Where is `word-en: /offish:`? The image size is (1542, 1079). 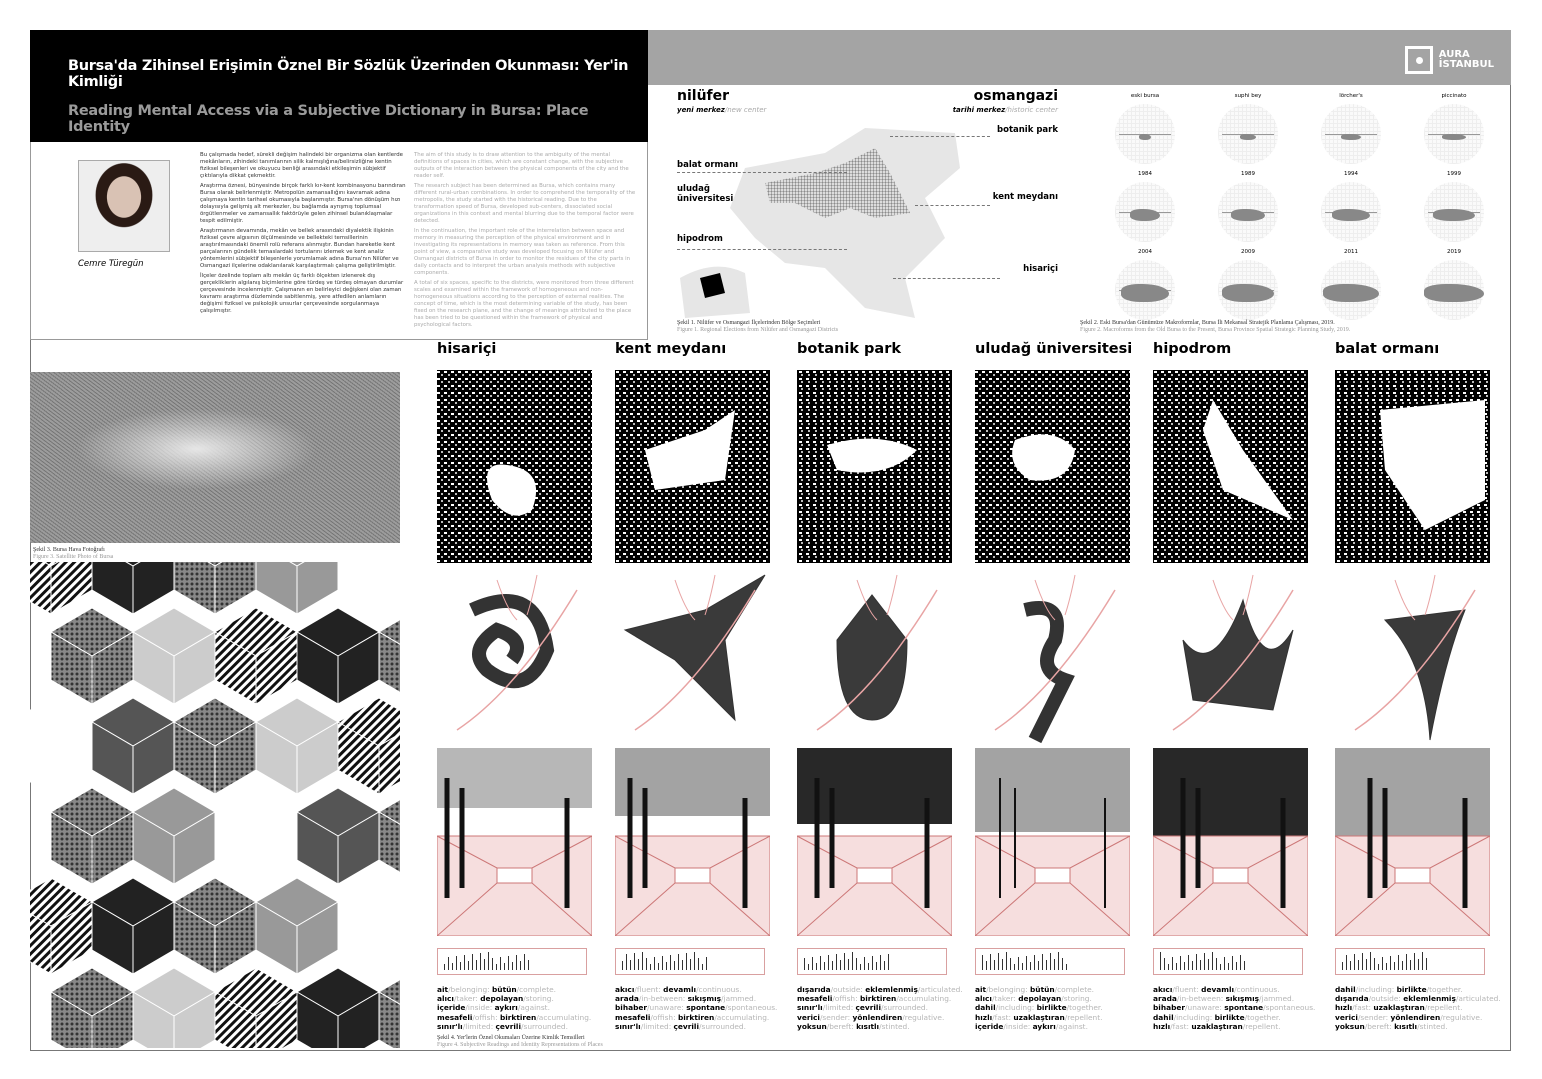 word-en: /offish: is located at coordinates (664, 1017).